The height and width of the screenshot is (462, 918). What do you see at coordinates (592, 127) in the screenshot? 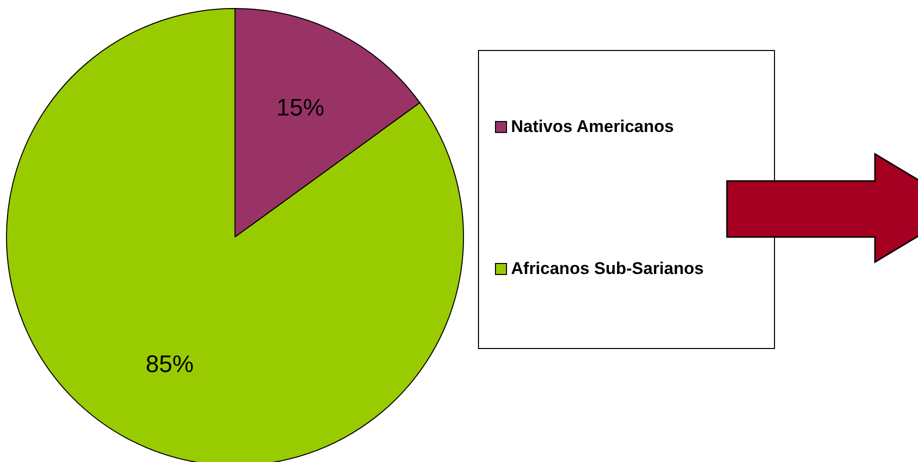
I see `legend-label: Nativos Americanos` at bounding box center [592, 127].